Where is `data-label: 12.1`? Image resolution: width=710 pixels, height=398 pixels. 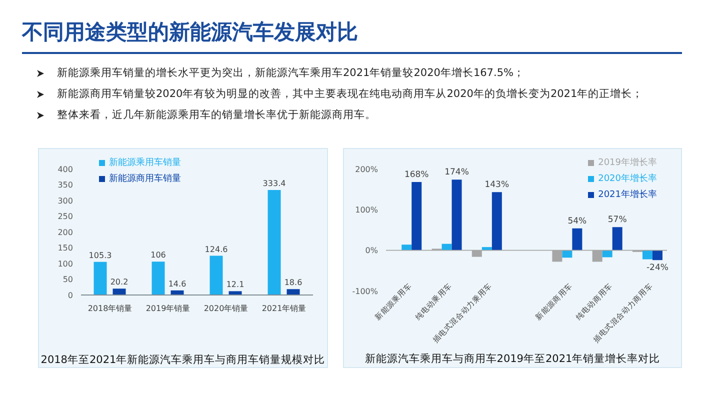
data-label: 12.1 is located at coordinates (235, 285).